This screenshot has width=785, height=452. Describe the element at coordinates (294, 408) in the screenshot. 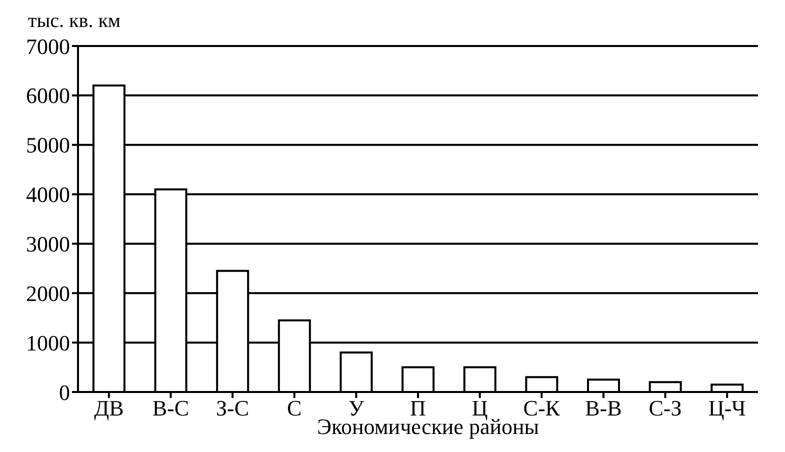

I see `x-tick-label: С` at that location.